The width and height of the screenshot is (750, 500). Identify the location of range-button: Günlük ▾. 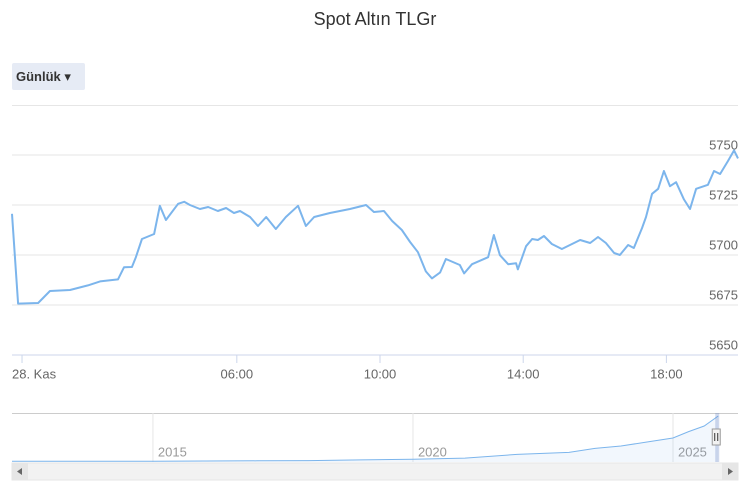
(48, 76).